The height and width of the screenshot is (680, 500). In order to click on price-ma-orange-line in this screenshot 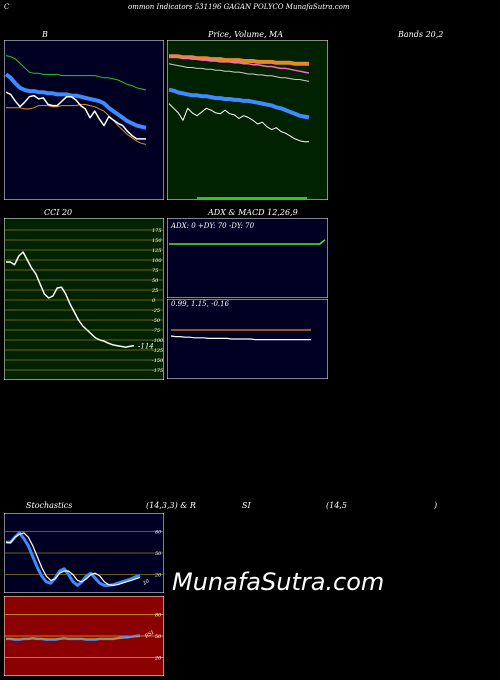, I will do `click(239, 60)`.